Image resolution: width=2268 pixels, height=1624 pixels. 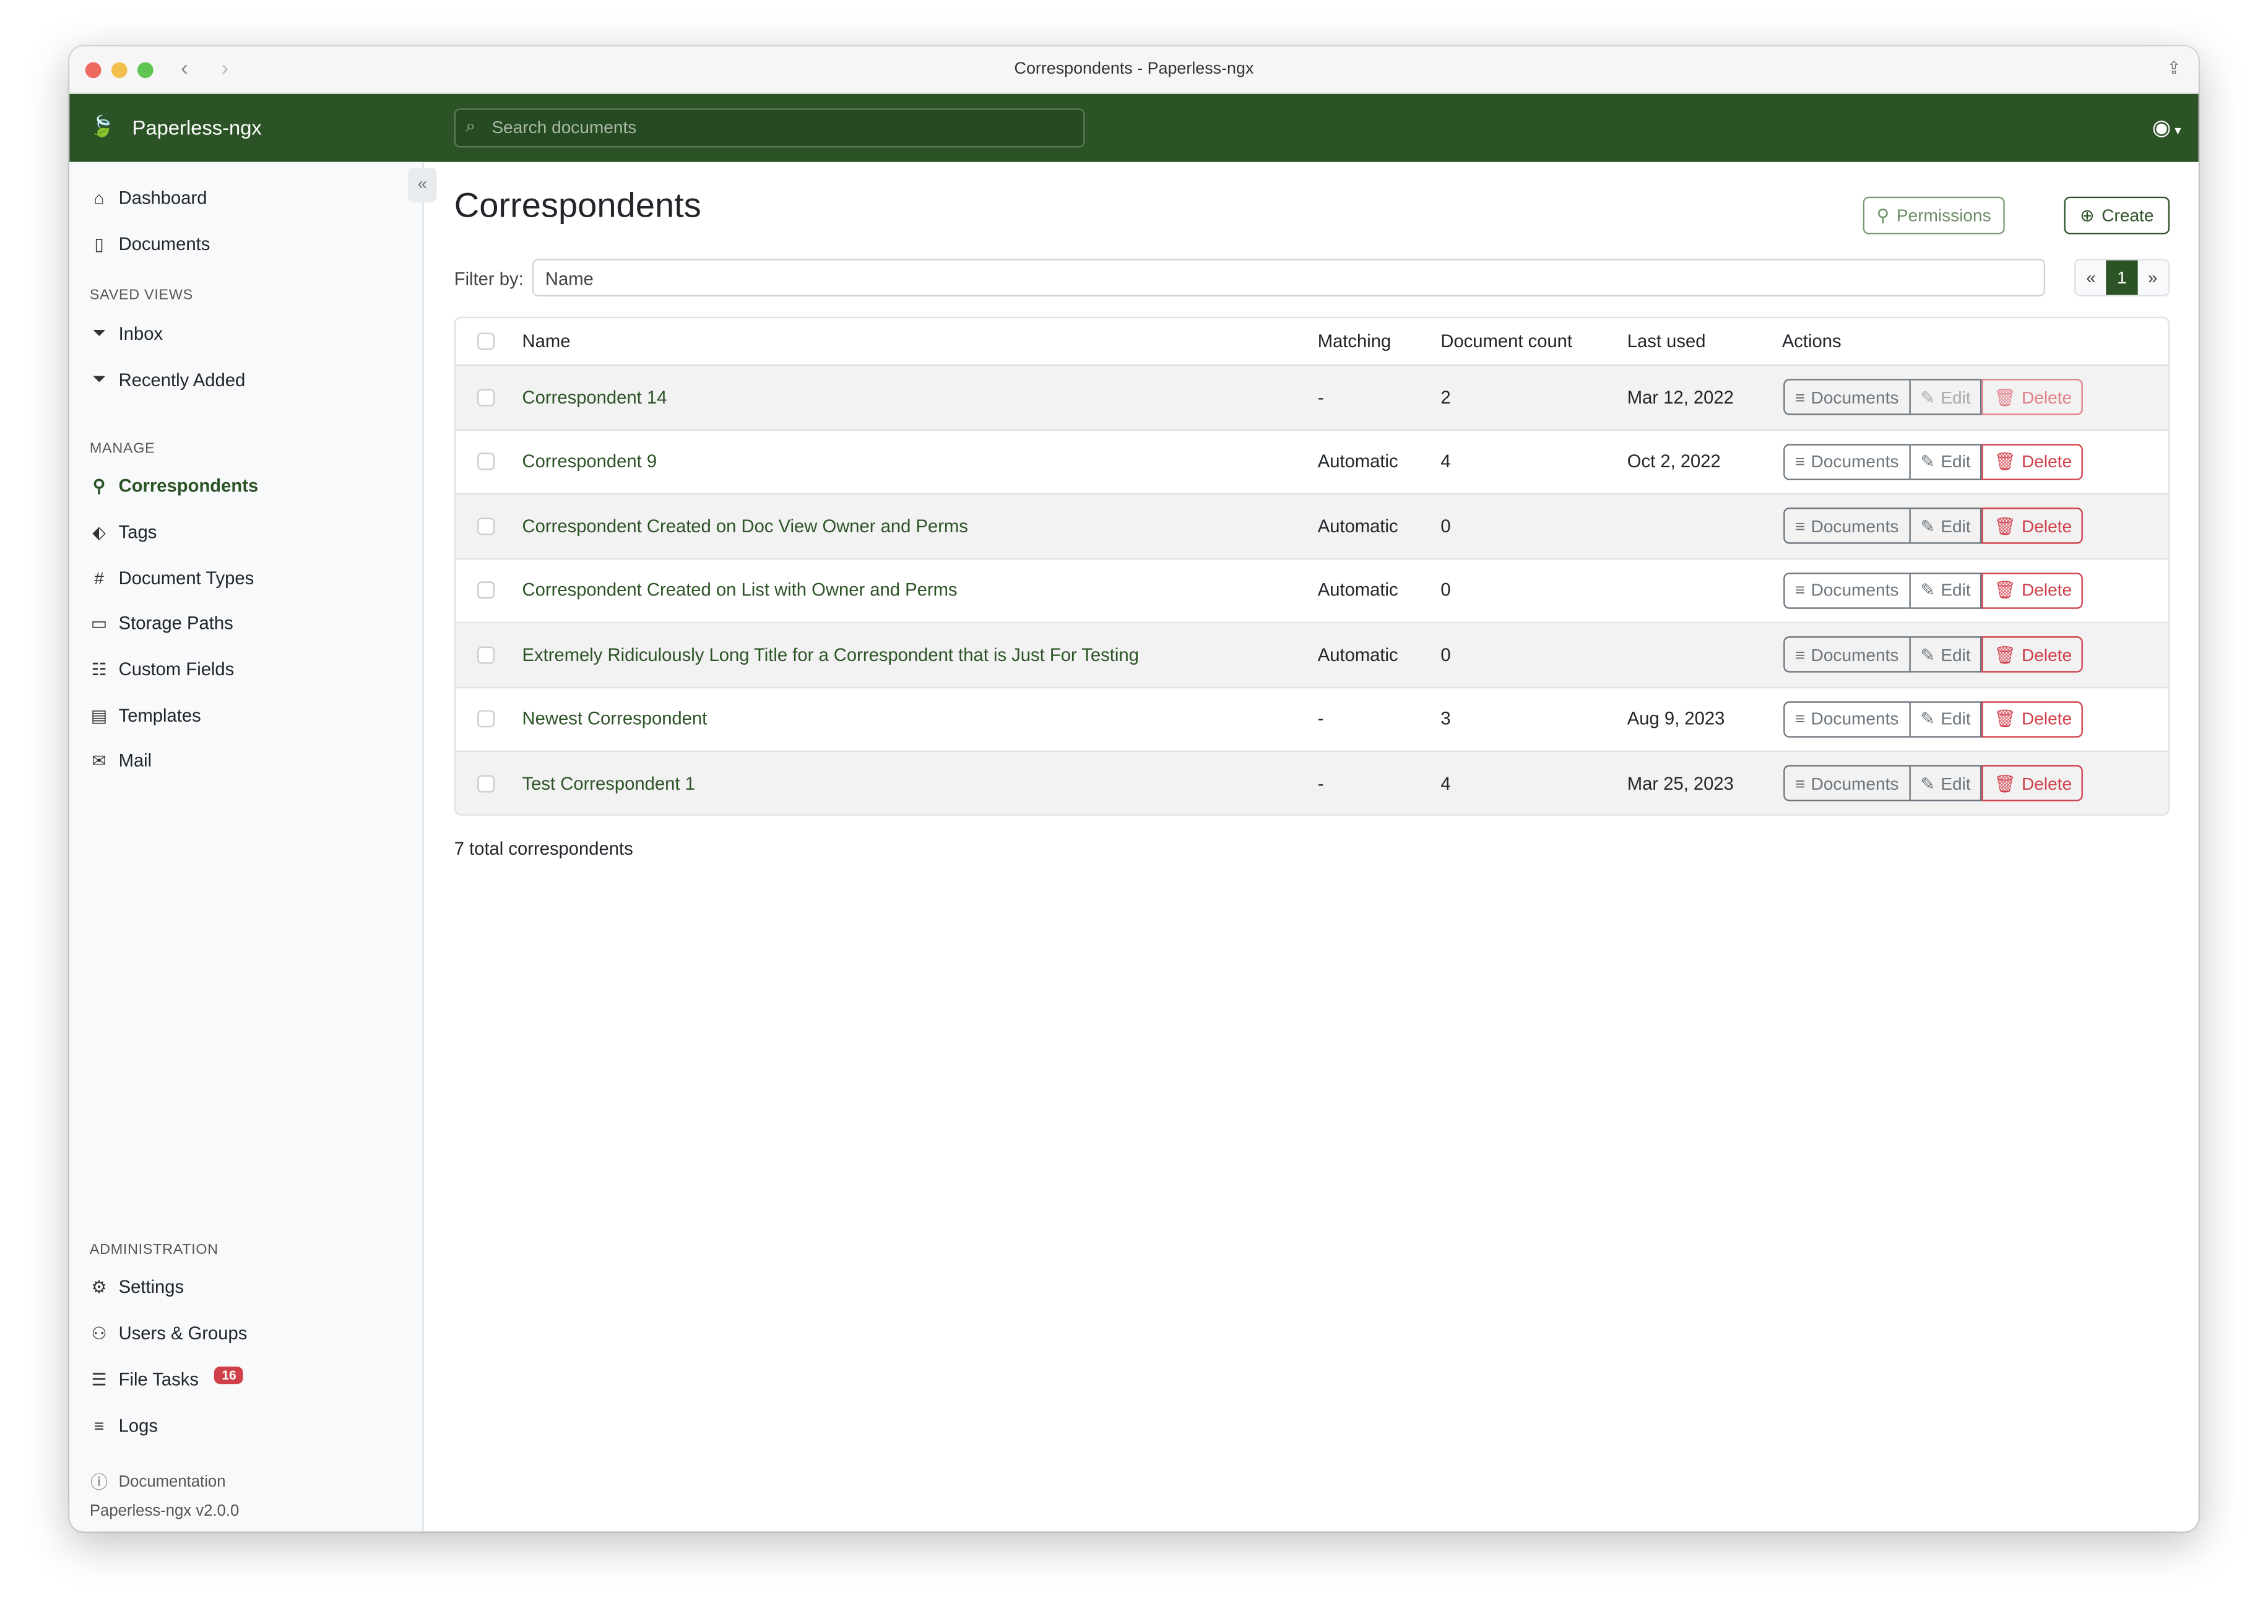 What do you see at coordinates (769, 128) in the screenshot?
I see `search-input: ⌕ Search documents` at bounding box center [769, 128].